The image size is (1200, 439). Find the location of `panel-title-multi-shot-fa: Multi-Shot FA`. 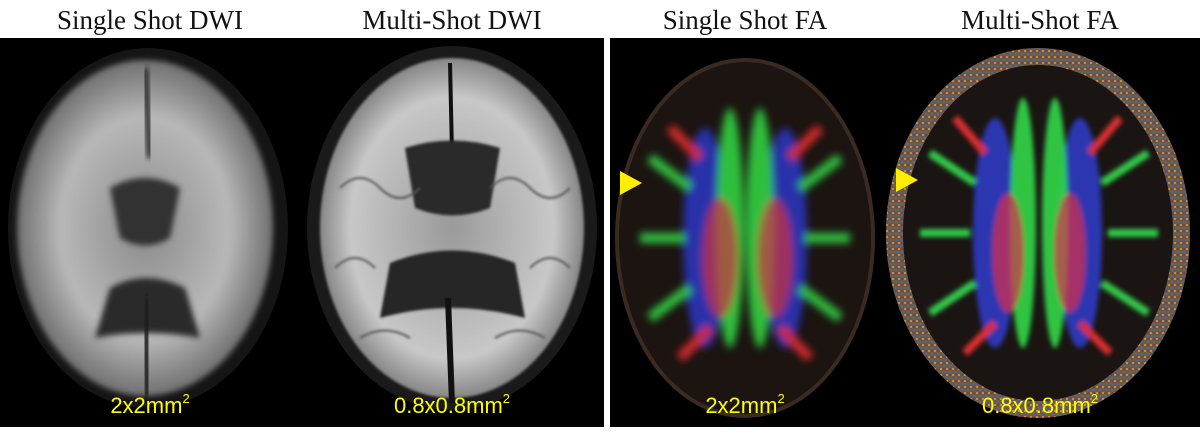

panel-title-multi-shot-fa: Multi-Shot FA is located at coordinates (1040, 20).